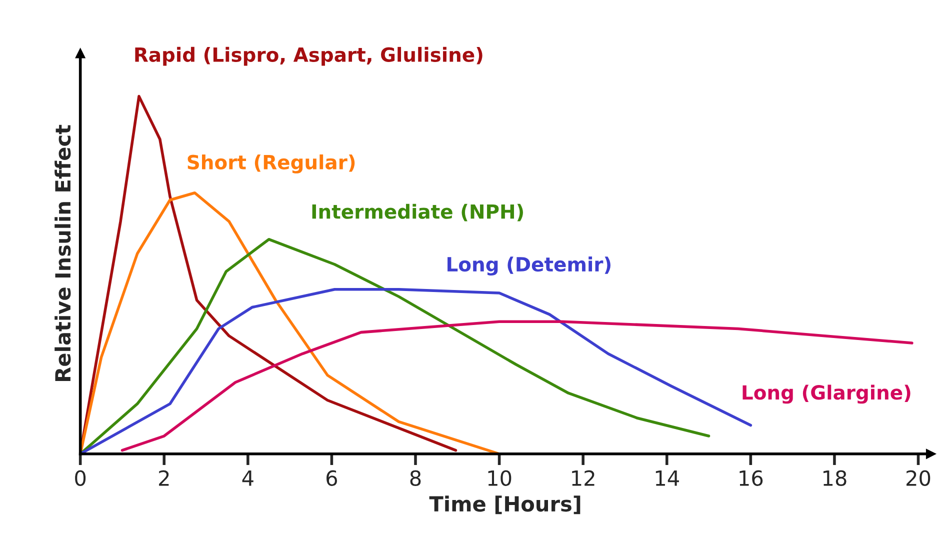  What do you see at coordinates (500, 478) in the screenshot?
I see `x-tick-label: 10` at bounding box center [500, 478].